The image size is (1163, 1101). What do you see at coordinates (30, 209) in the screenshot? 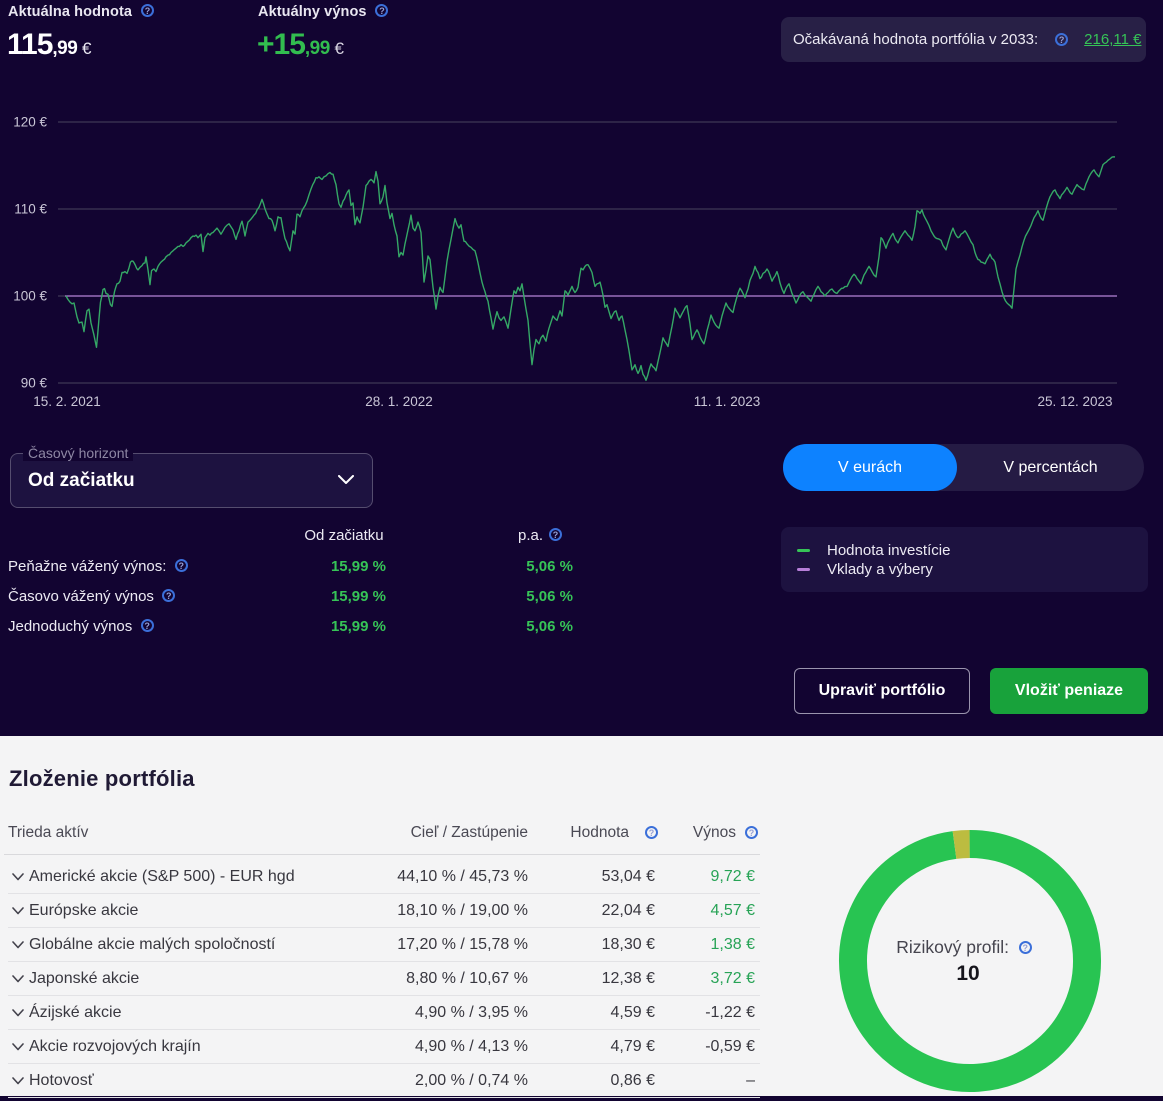
I see `svg-text: 110 €` at bounding box center [30, 209].